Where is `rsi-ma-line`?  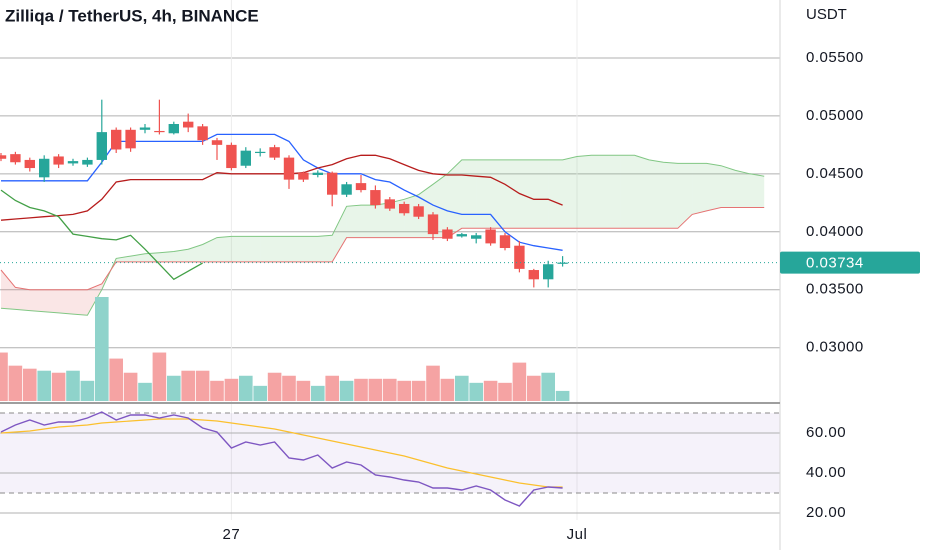 rsi-ma-line is located at coordinates (281, 453).